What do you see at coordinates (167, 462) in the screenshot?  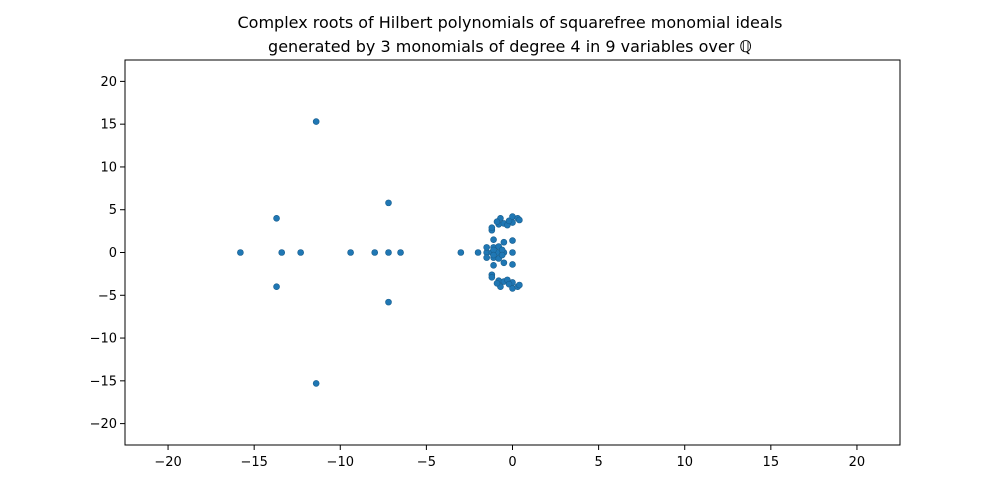 I see `x-tick-label: −20` at bounding box center [167, 462].